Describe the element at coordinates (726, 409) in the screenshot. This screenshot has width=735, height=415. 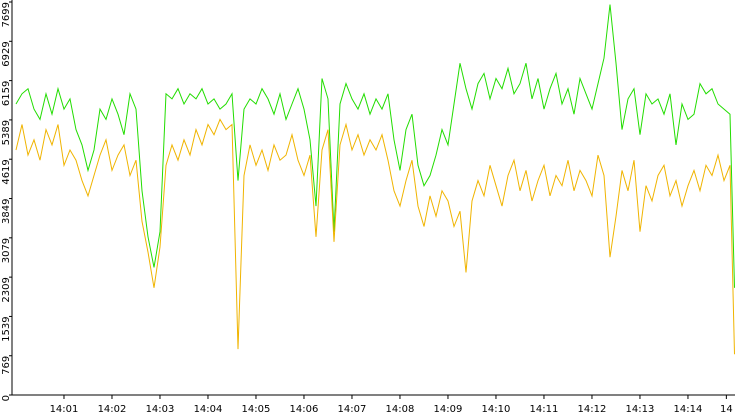
I see `x-tick-label: 14` at that location.